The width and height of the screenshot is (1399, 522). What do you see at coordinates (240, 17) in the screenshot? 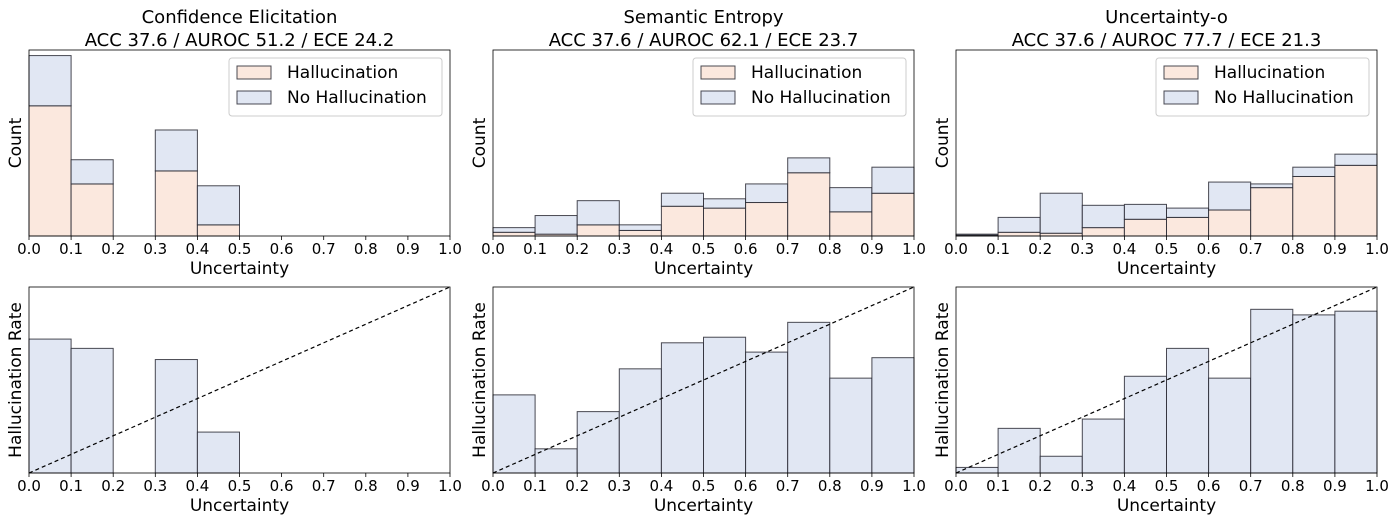
I see `chart-title: Confidence Elicitation` at bounding box center [240, 17].